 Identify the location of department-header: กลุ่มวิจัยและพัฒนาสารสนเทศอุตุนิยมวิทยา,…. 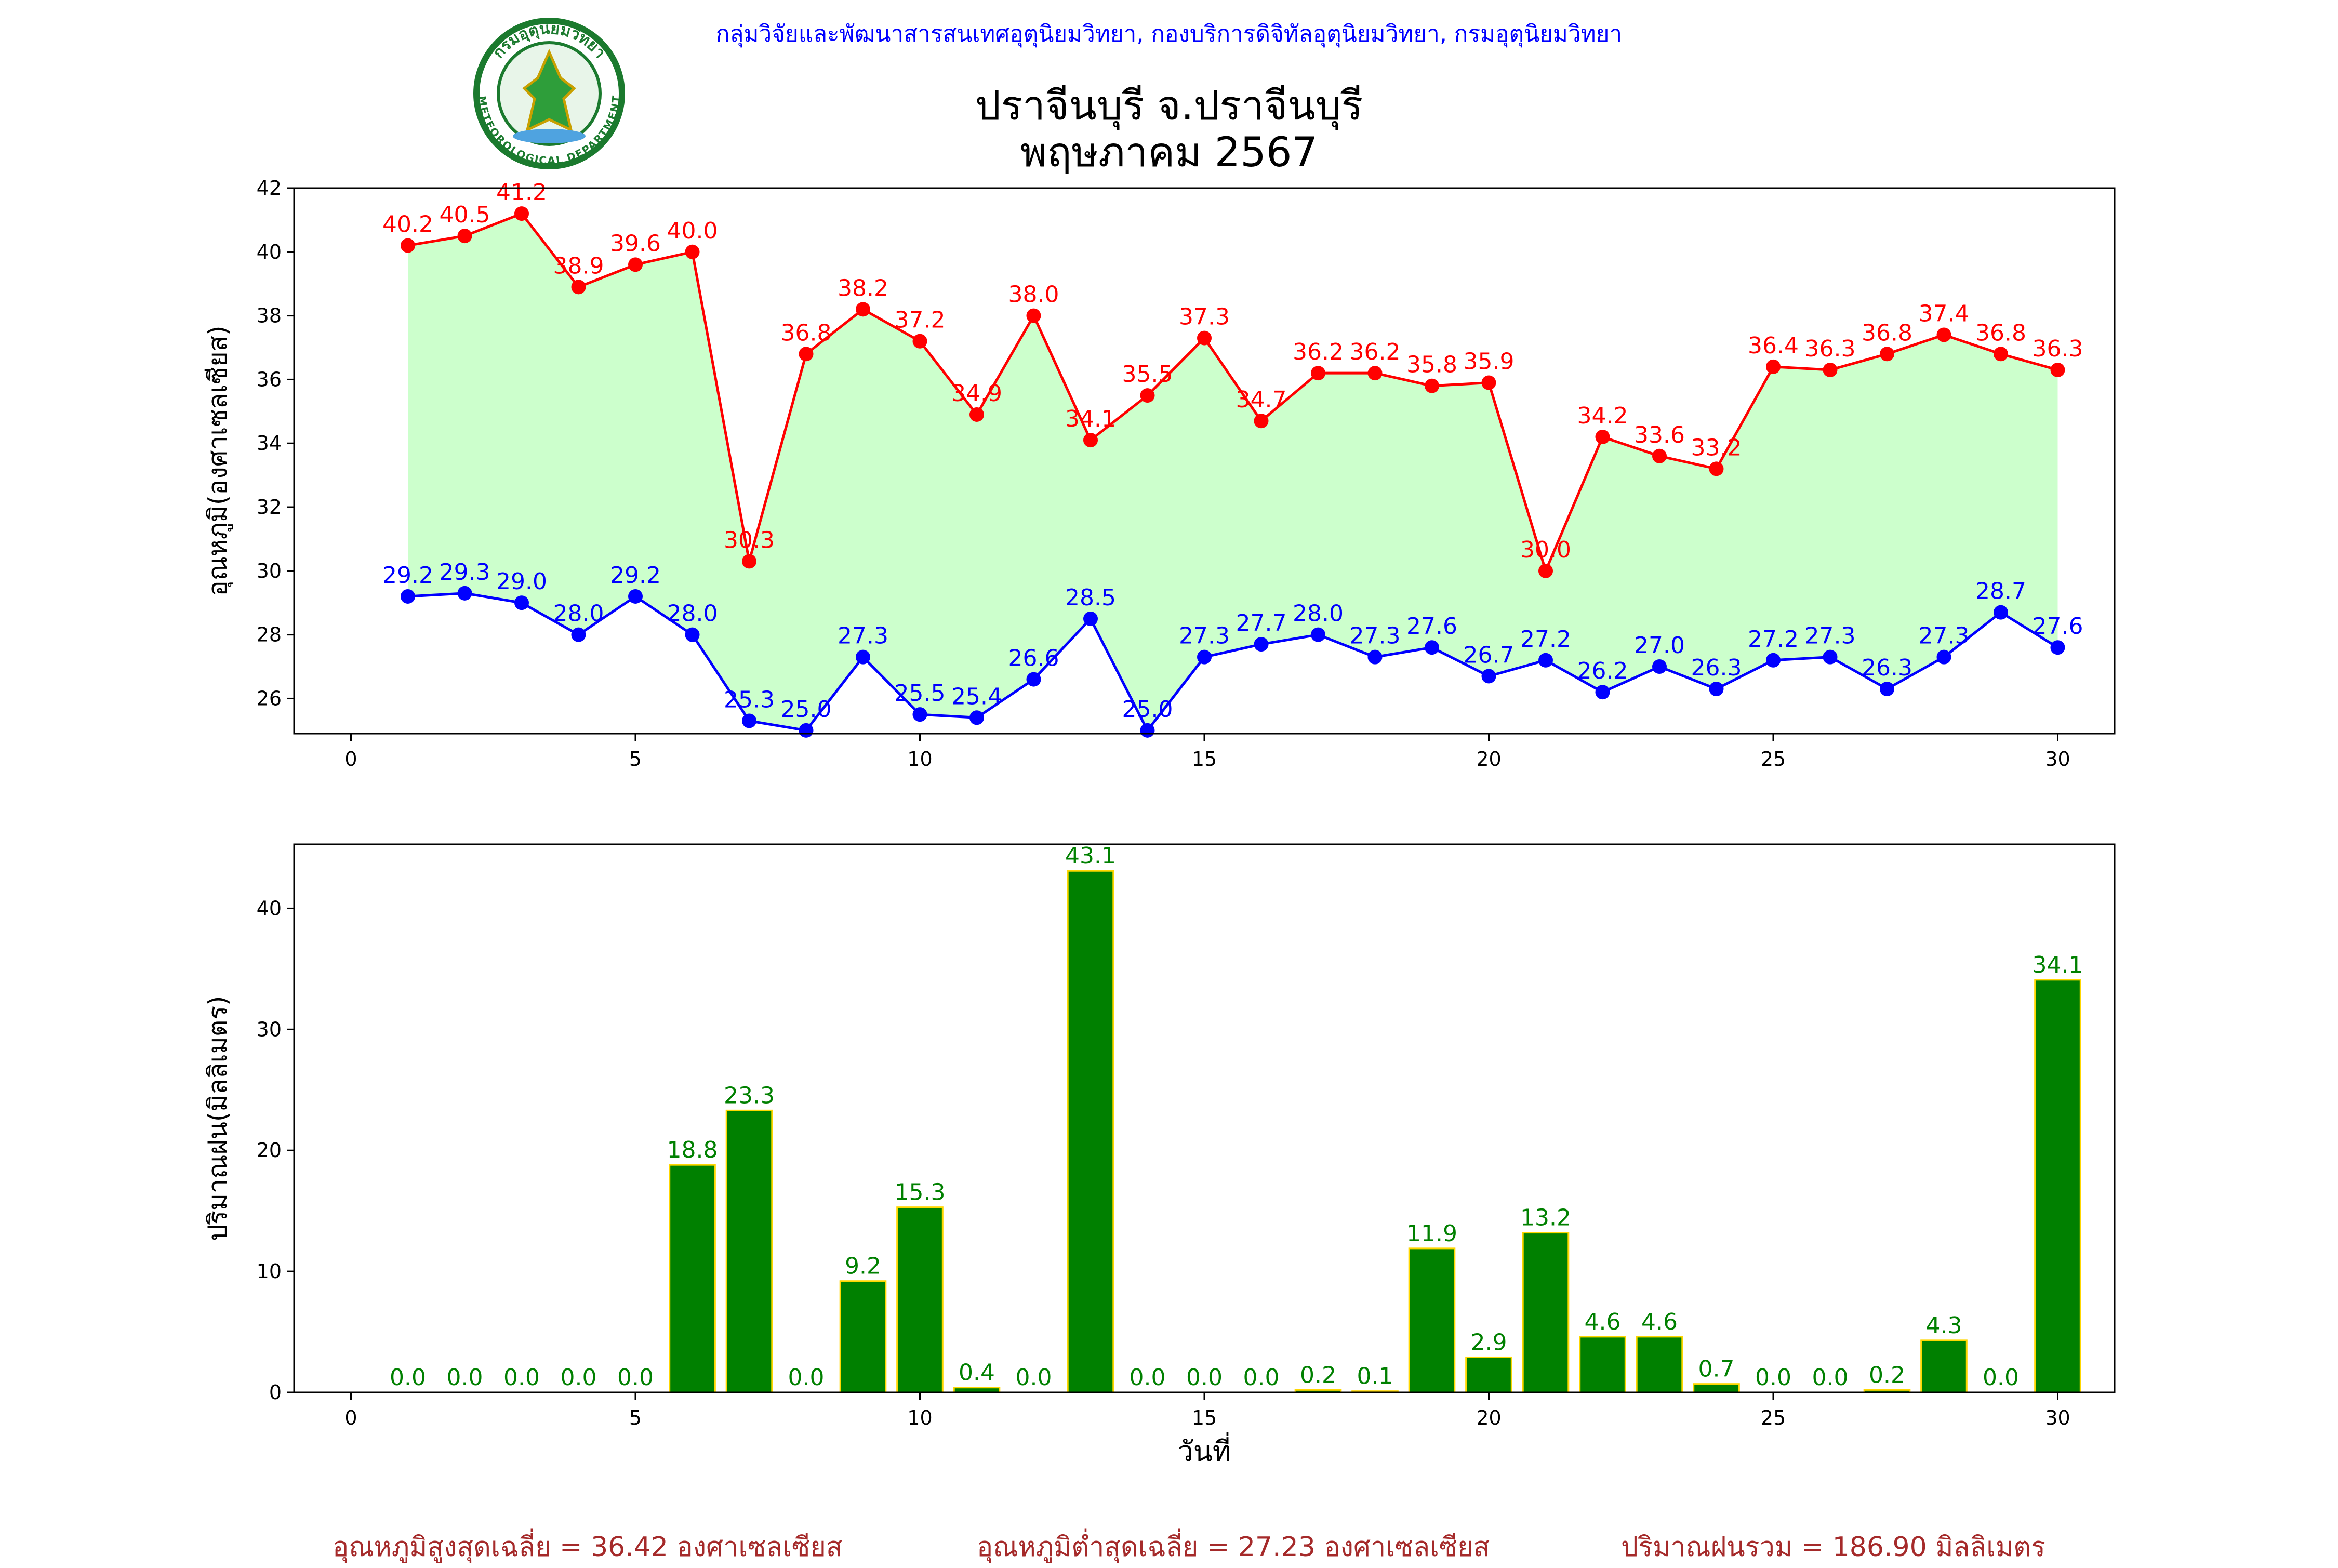
(1169, 34).